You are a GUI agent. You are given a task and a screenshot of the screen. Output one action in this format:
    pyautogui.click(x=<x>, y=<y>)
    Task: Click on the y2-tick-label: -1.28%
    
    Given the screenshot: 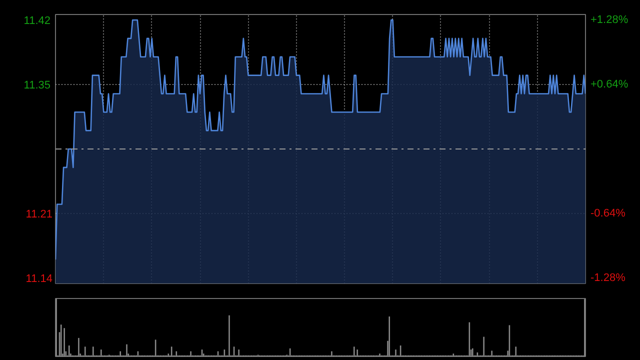 What is the action you would take?
    pyautogui.click(x=608, y=278)
    